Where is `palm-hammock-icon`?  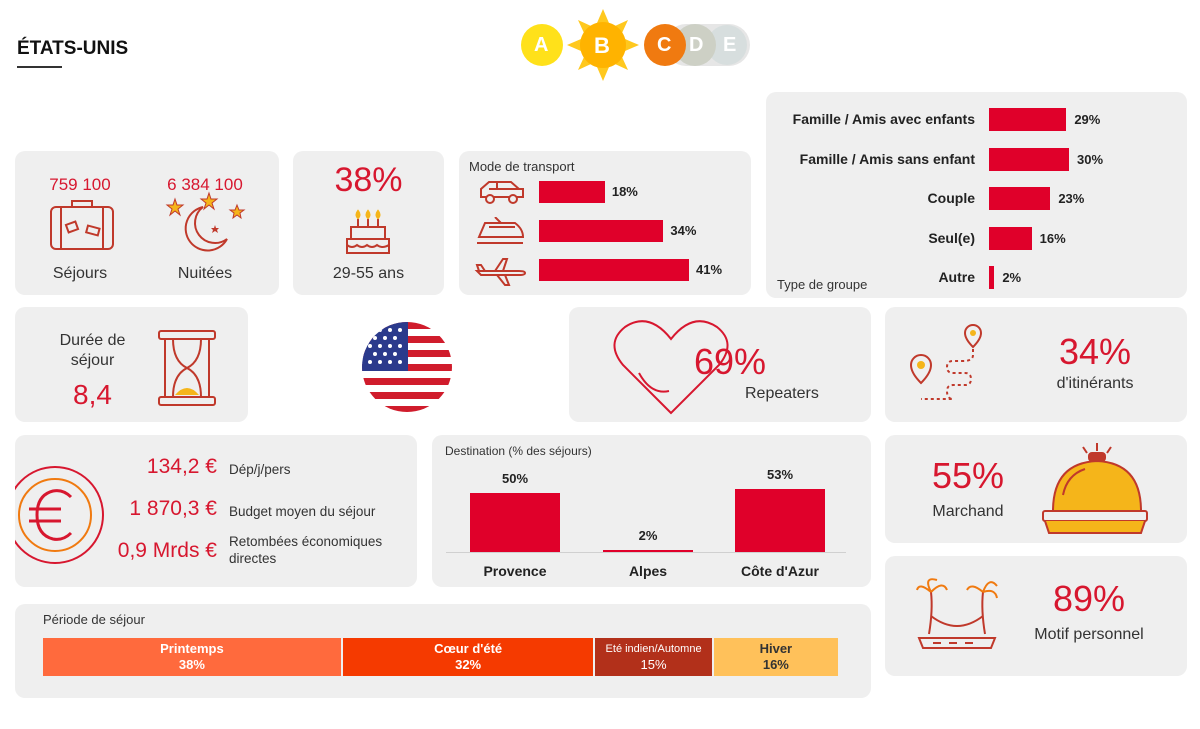
palm-hammock-icon is located at coordinates (957, 615).